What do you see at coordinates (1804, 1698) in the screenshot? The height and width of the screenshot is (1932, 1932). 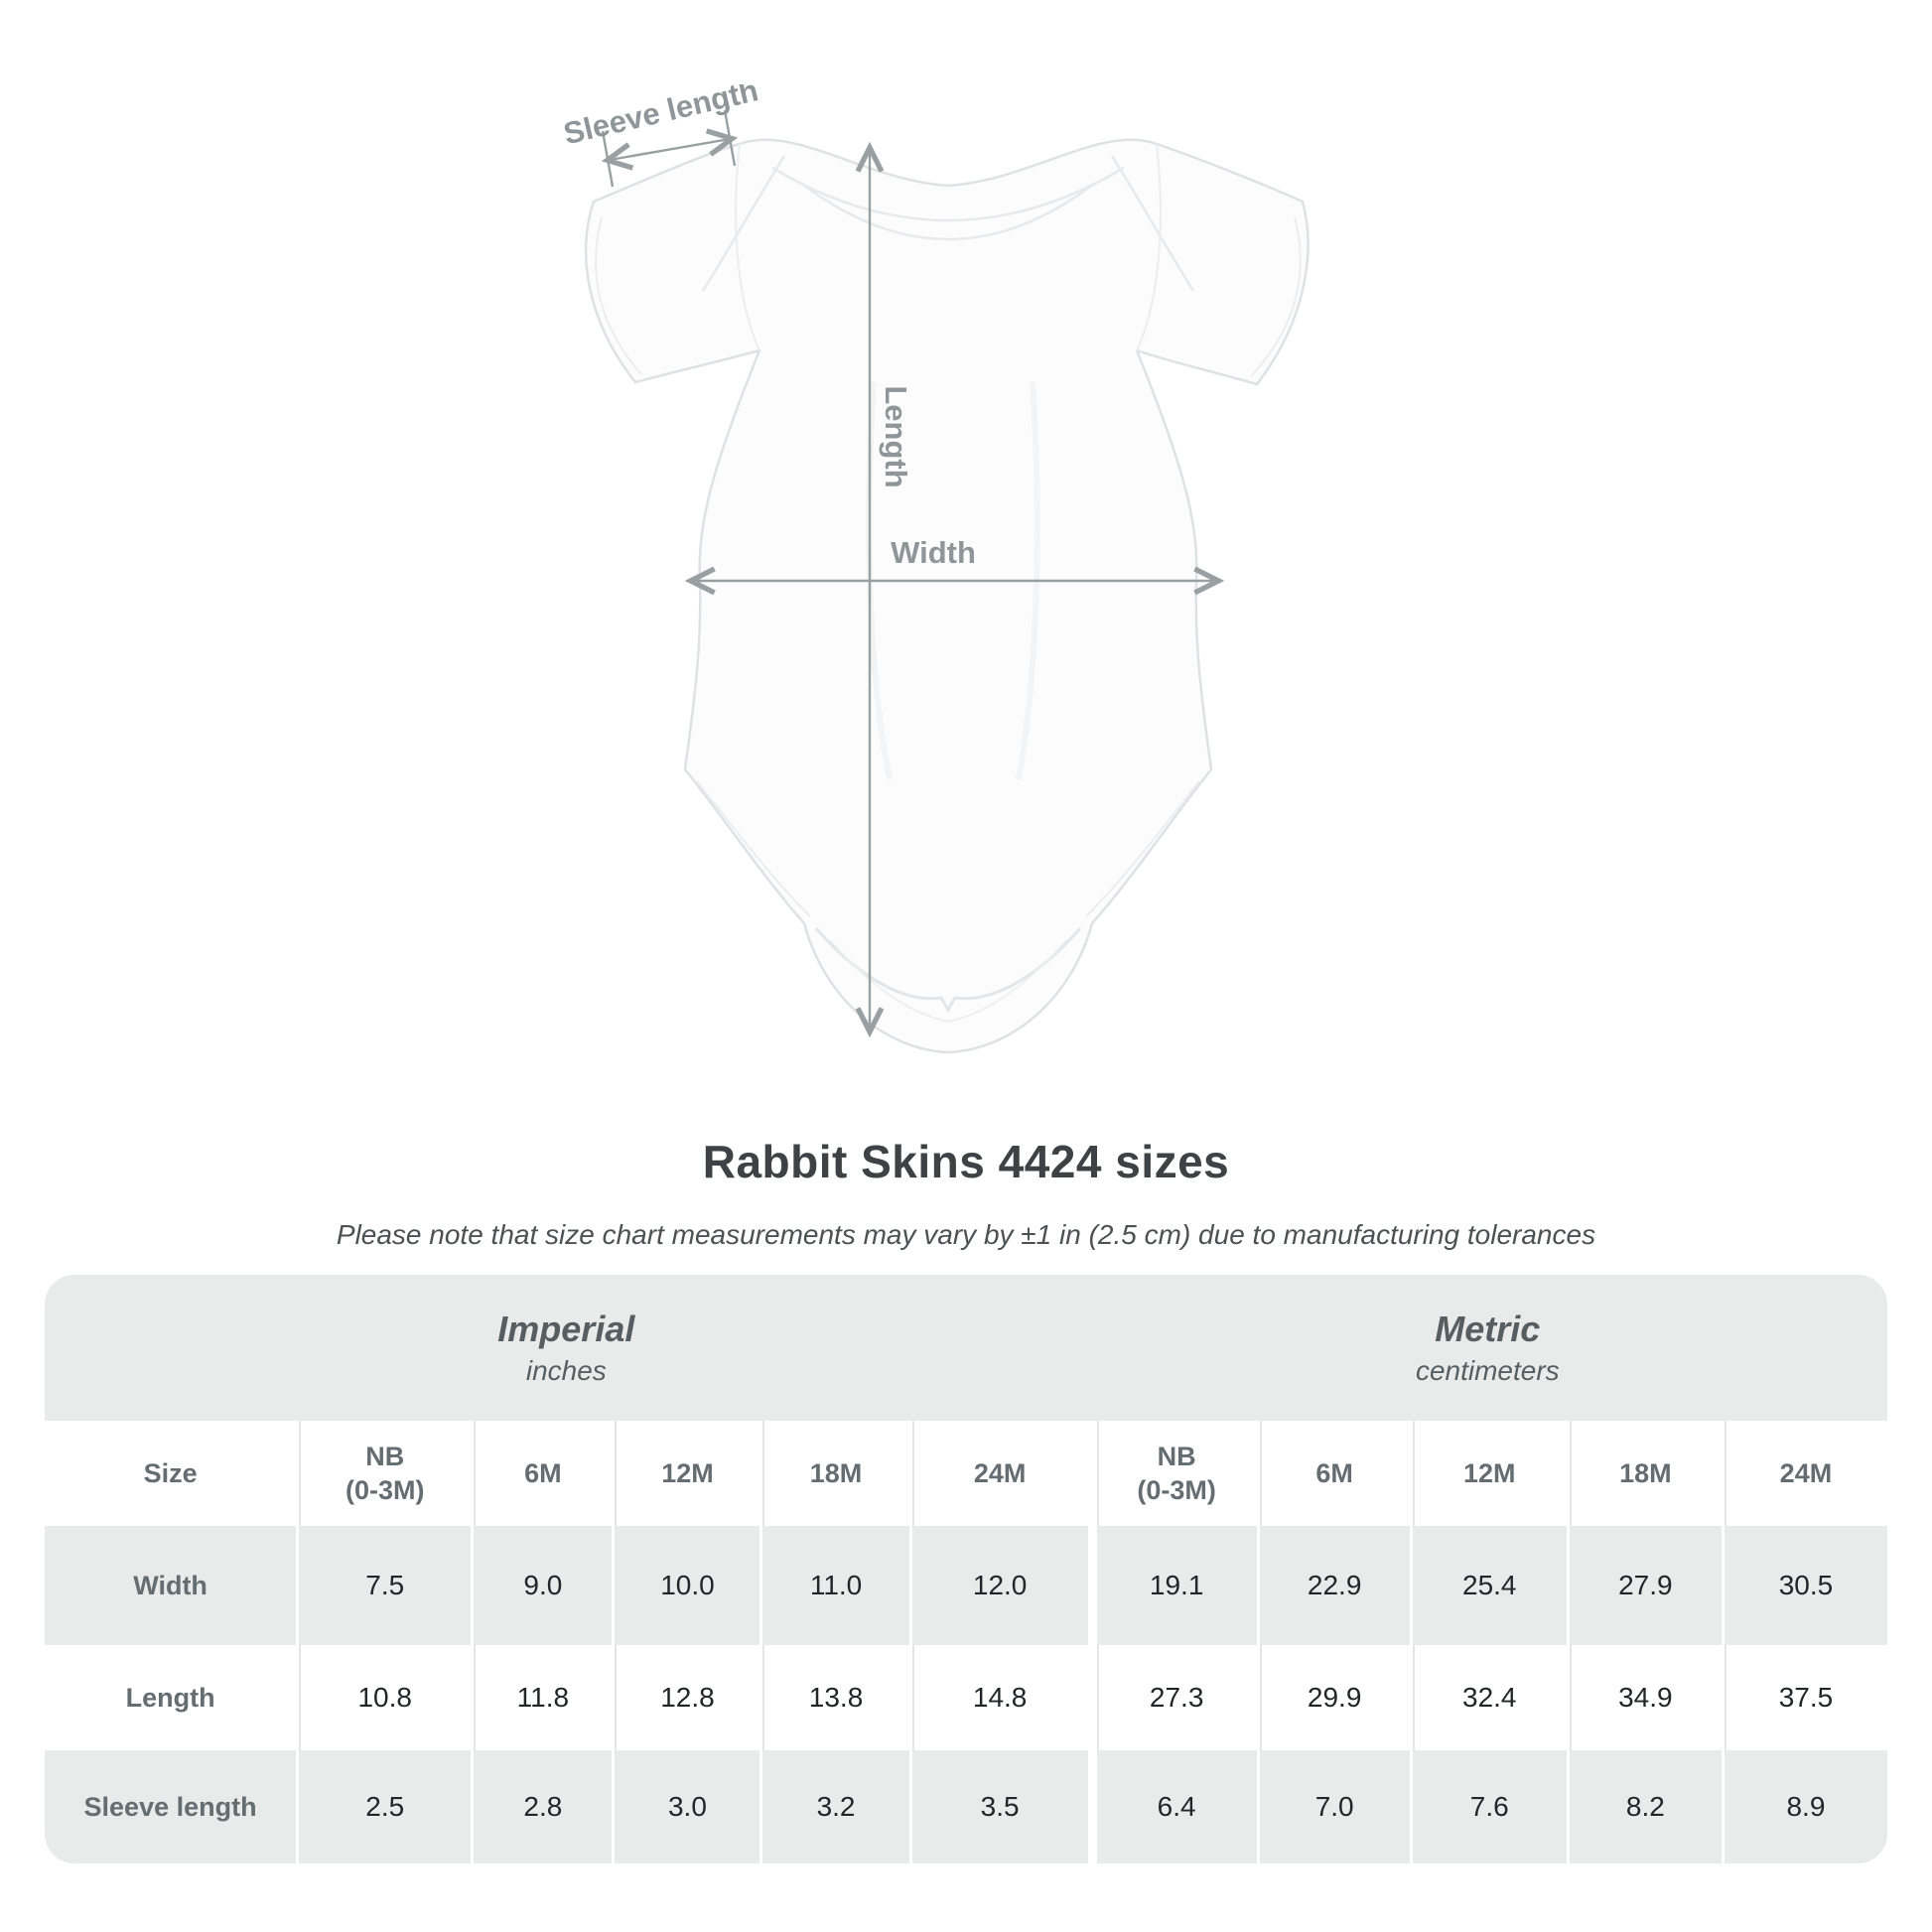 I see `cell: 37.5` at bounding box center [1804, 1698].